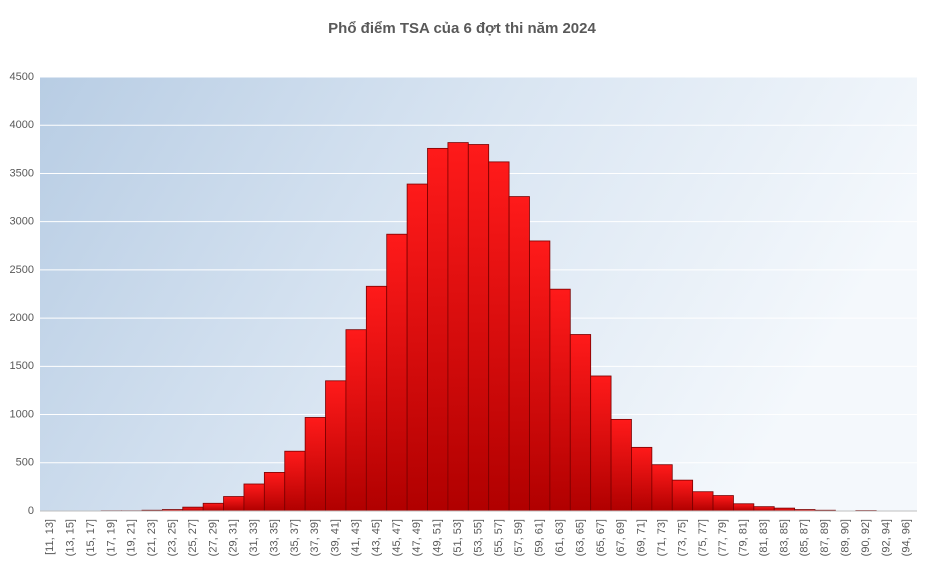 This screenshot has width=925, height=579. Describe the element at coordinates (886, 537) in the screenshot. I see `x-tick-label: (92, 94]` at that location.